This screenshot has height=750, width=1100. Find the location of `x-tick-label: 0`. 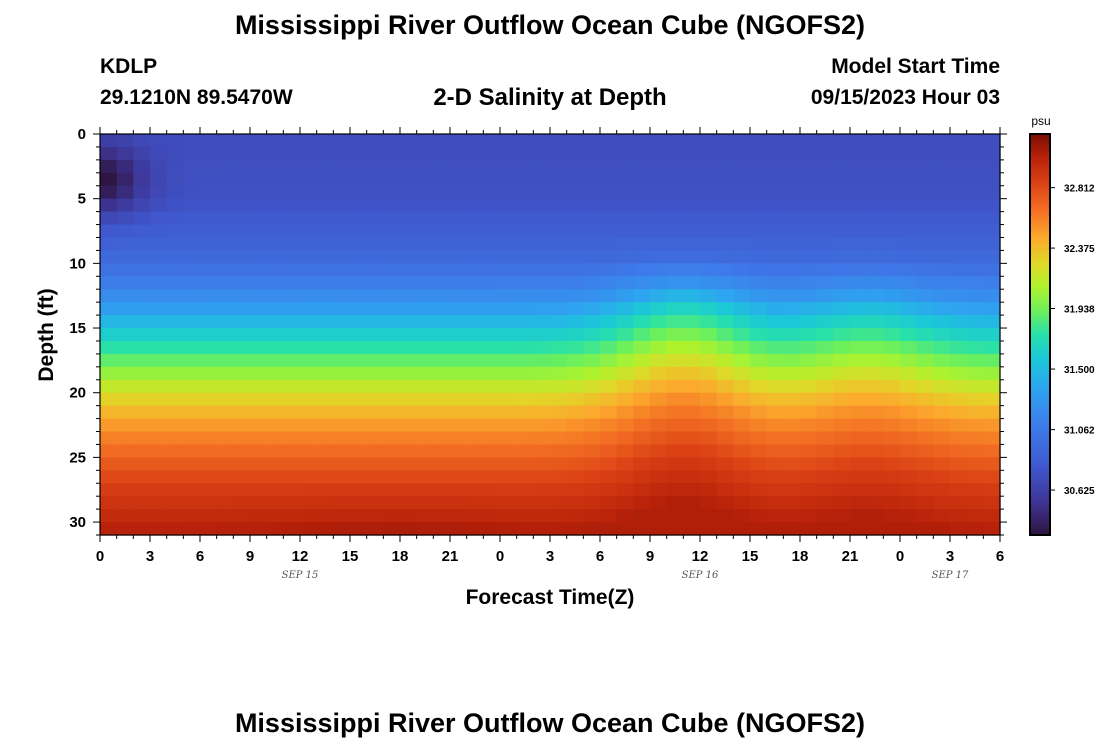

x-tick-label: 0 is located at coordinates (900, 556).